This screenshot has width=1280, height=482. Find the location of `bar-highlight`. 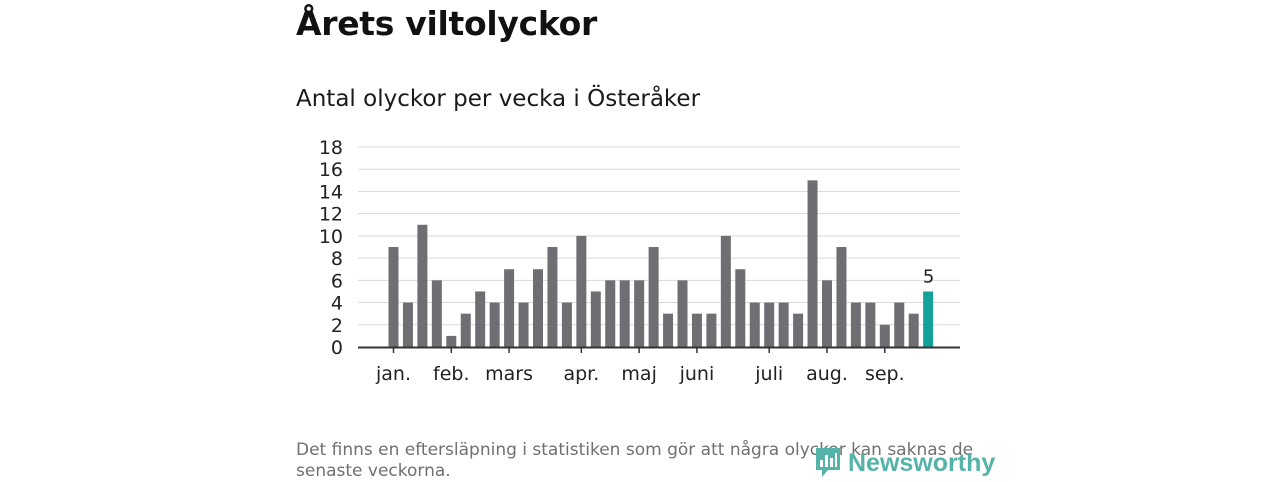

bar-highlight is located at coordinates (928, 319).